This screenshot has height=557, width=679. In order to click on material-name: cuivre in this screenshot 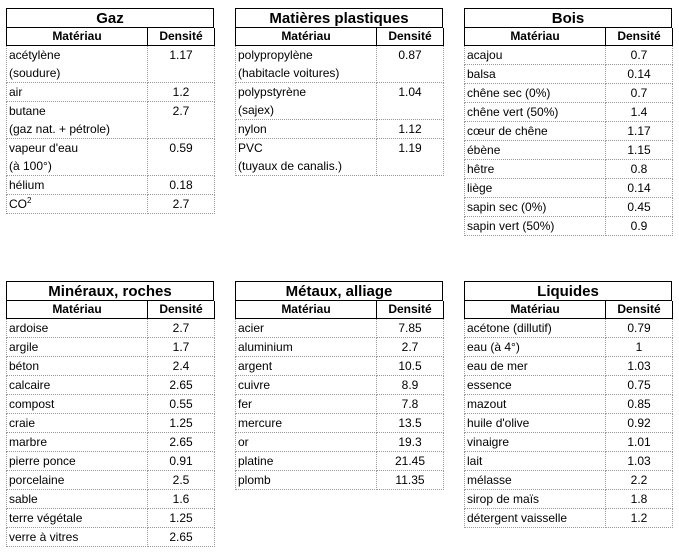, I will do `click(254, 385)`.